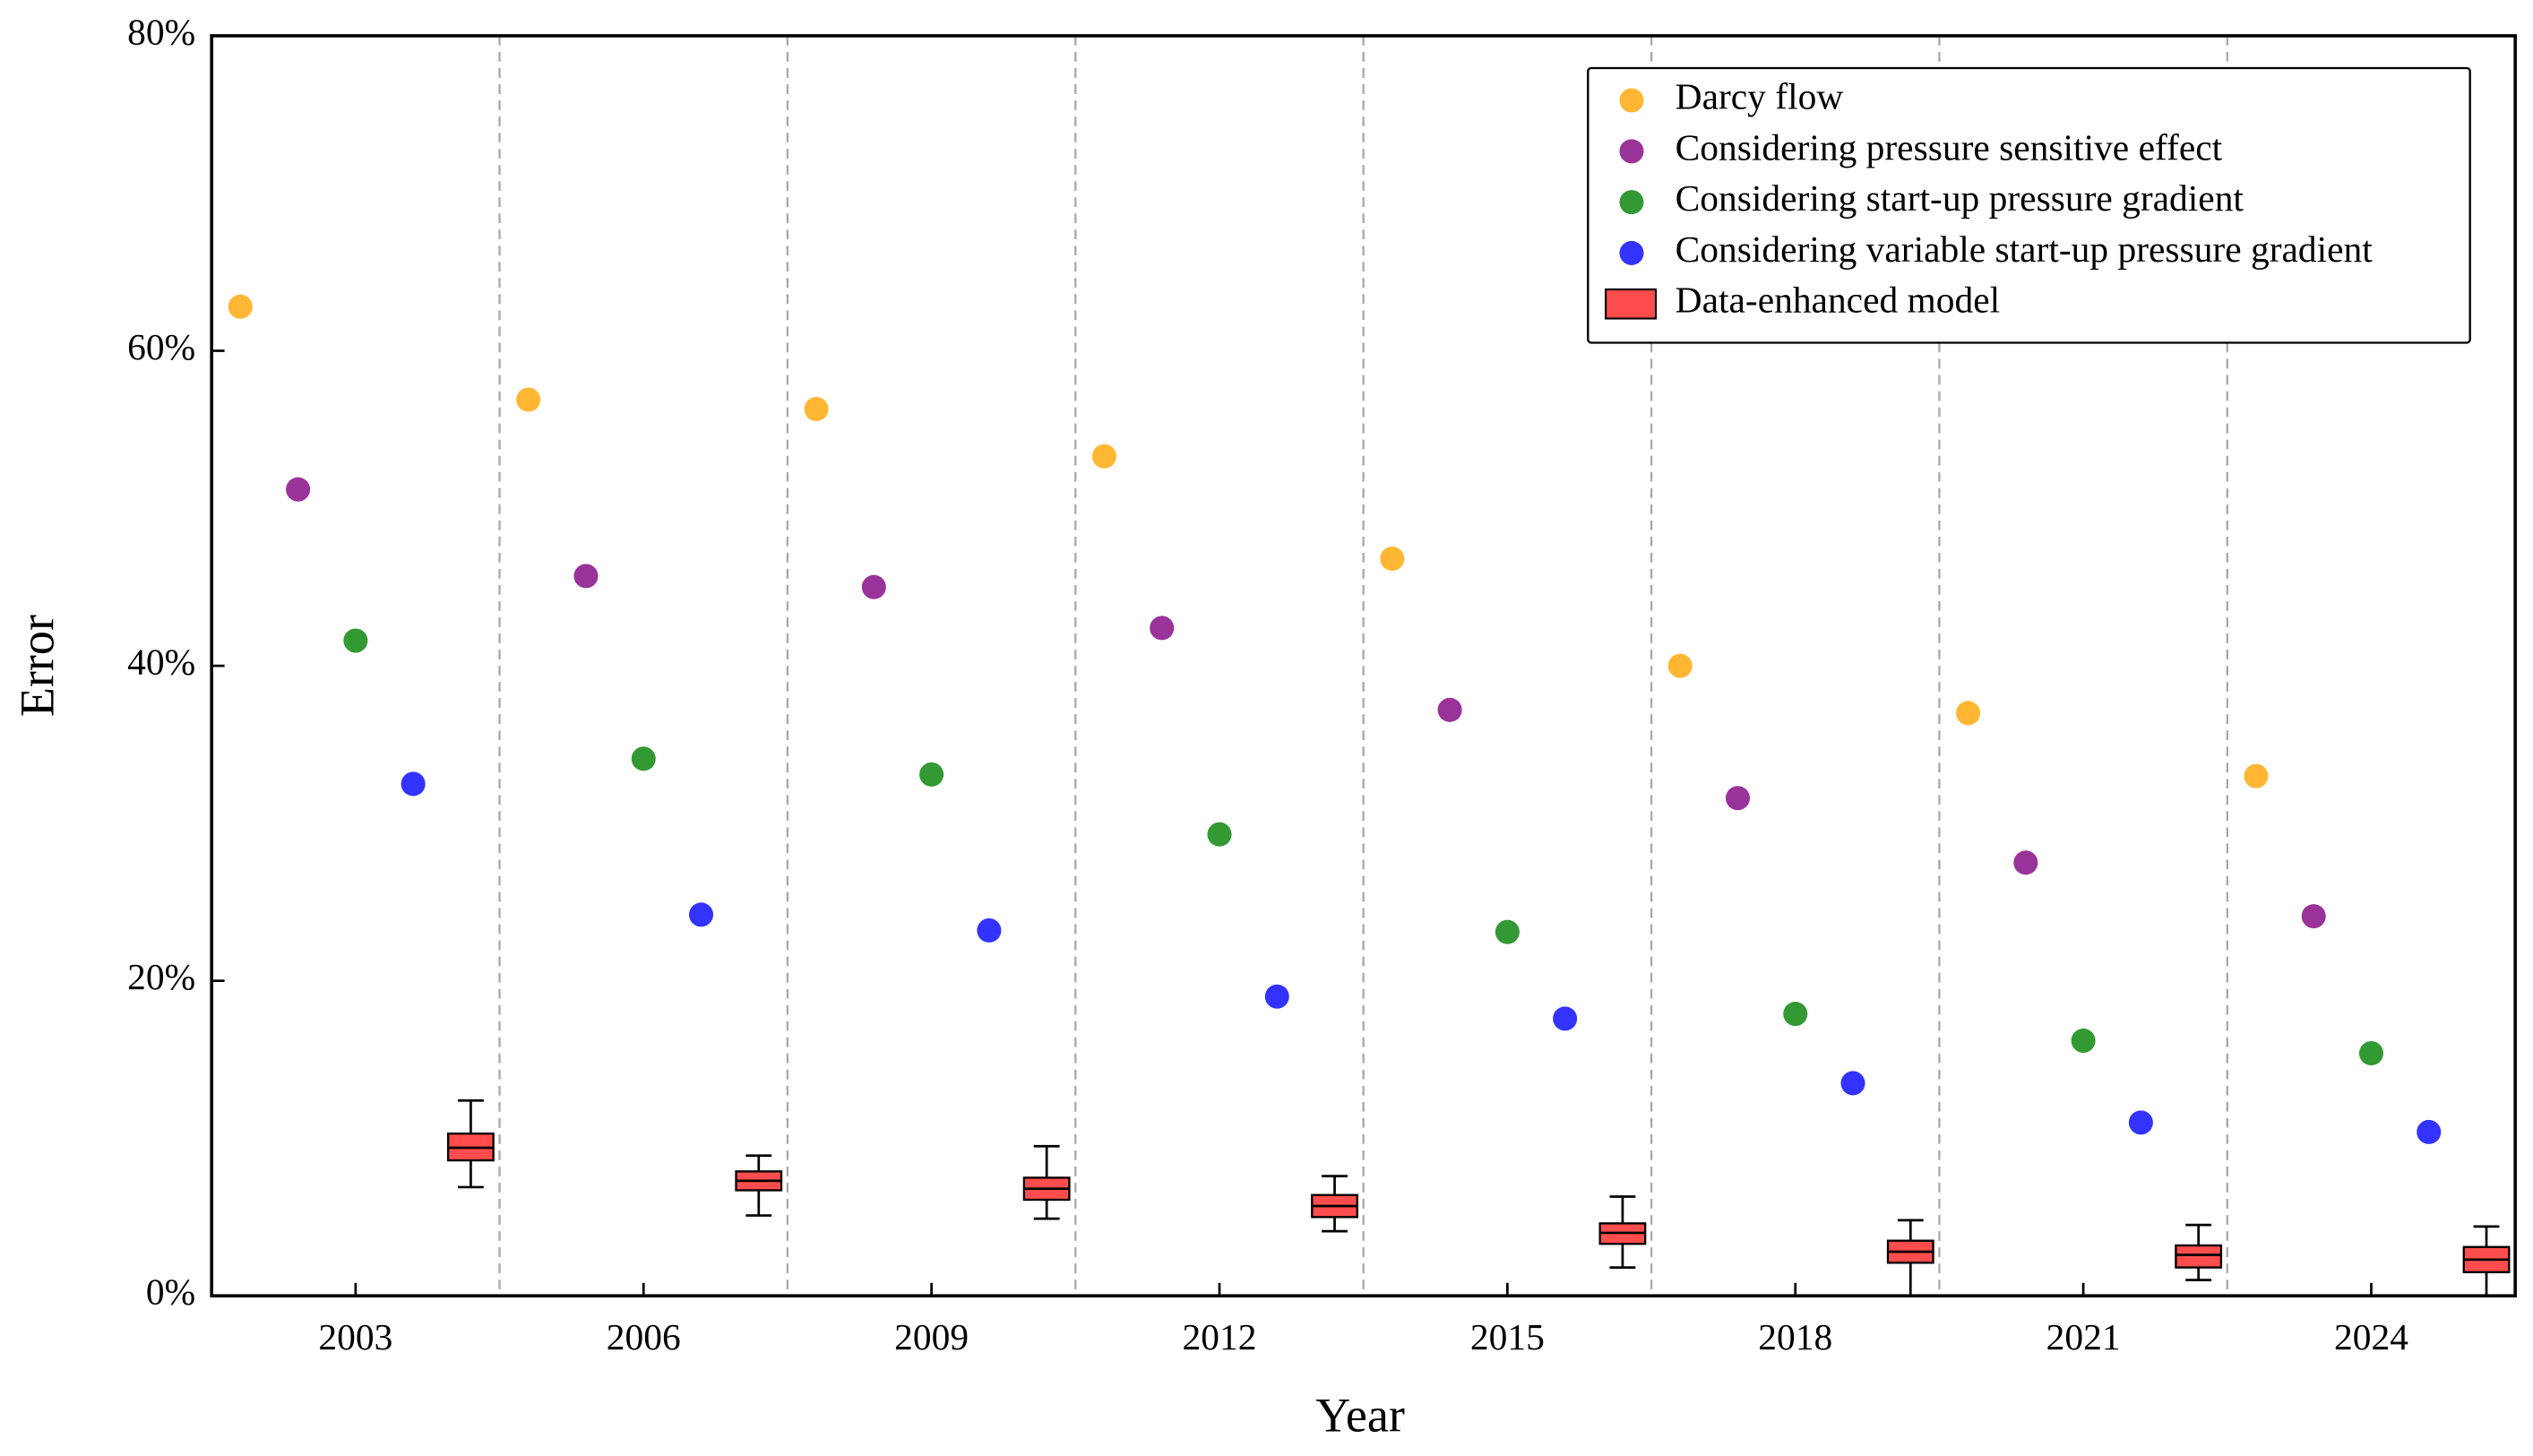 This screenshot has height=1456, width=2533. I want to click on x-tick-label: 2015, so click(1507, 1336).